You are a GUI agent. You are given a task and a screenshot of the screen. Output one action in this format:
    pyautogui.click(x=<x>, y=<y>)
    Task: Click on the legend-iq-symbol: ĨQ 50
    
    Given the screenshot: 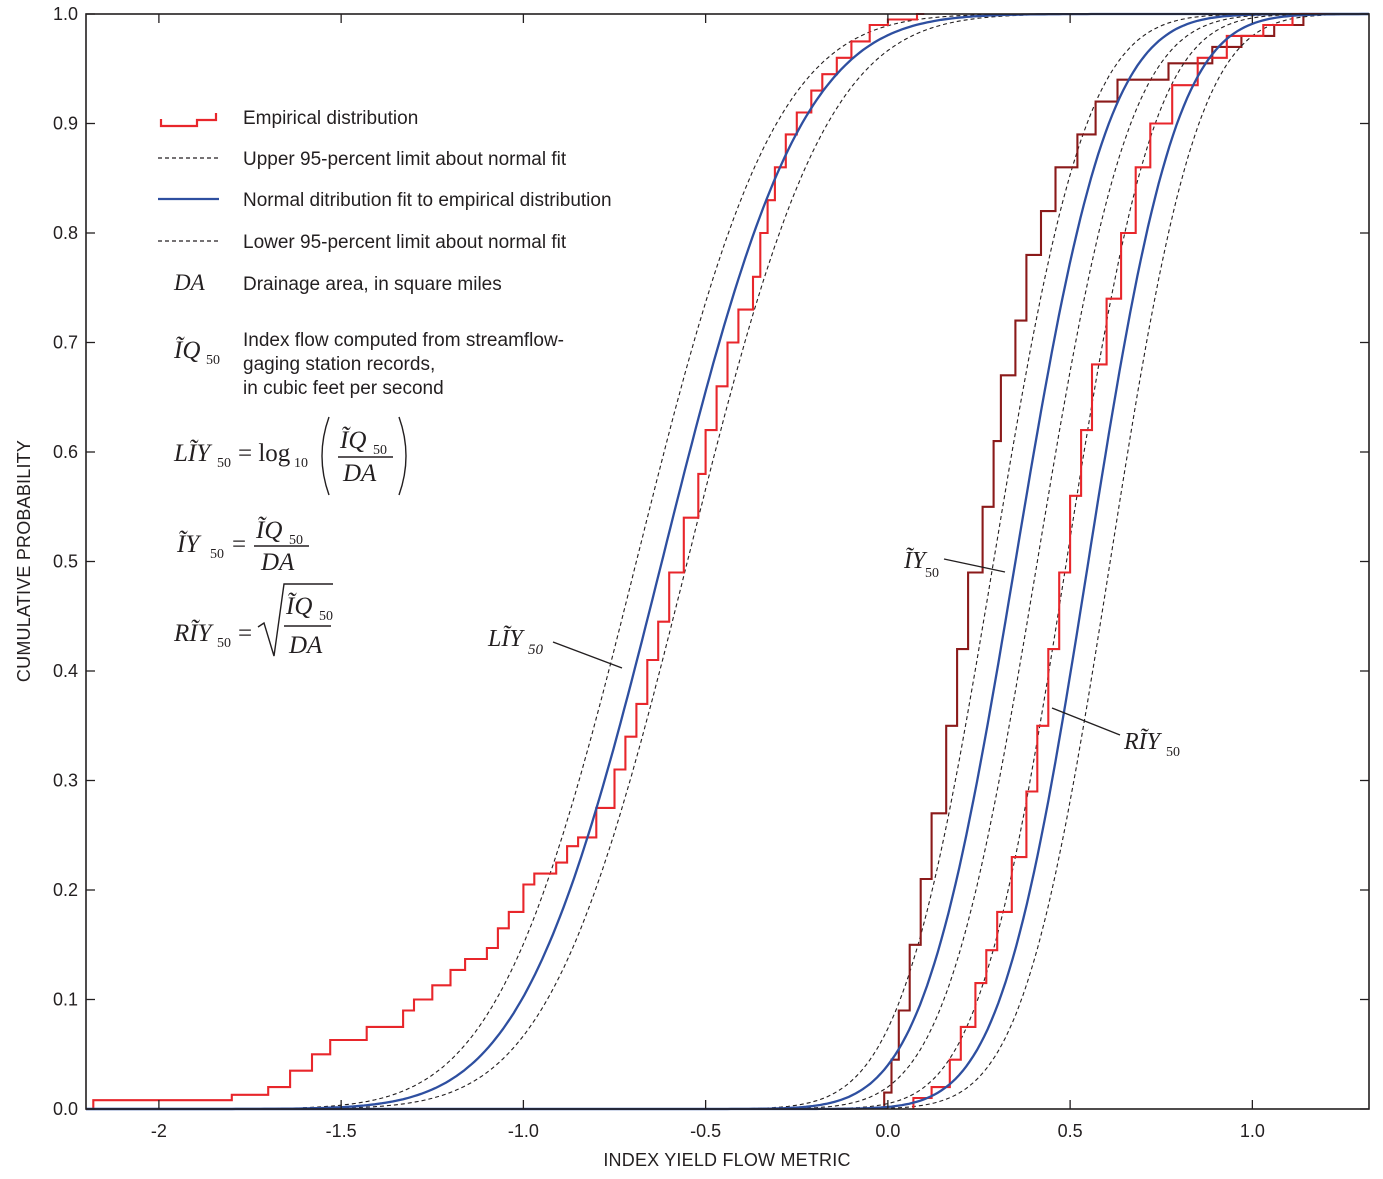 What is the action you would take?
    pyautogui.click(x=196, y=352)
    